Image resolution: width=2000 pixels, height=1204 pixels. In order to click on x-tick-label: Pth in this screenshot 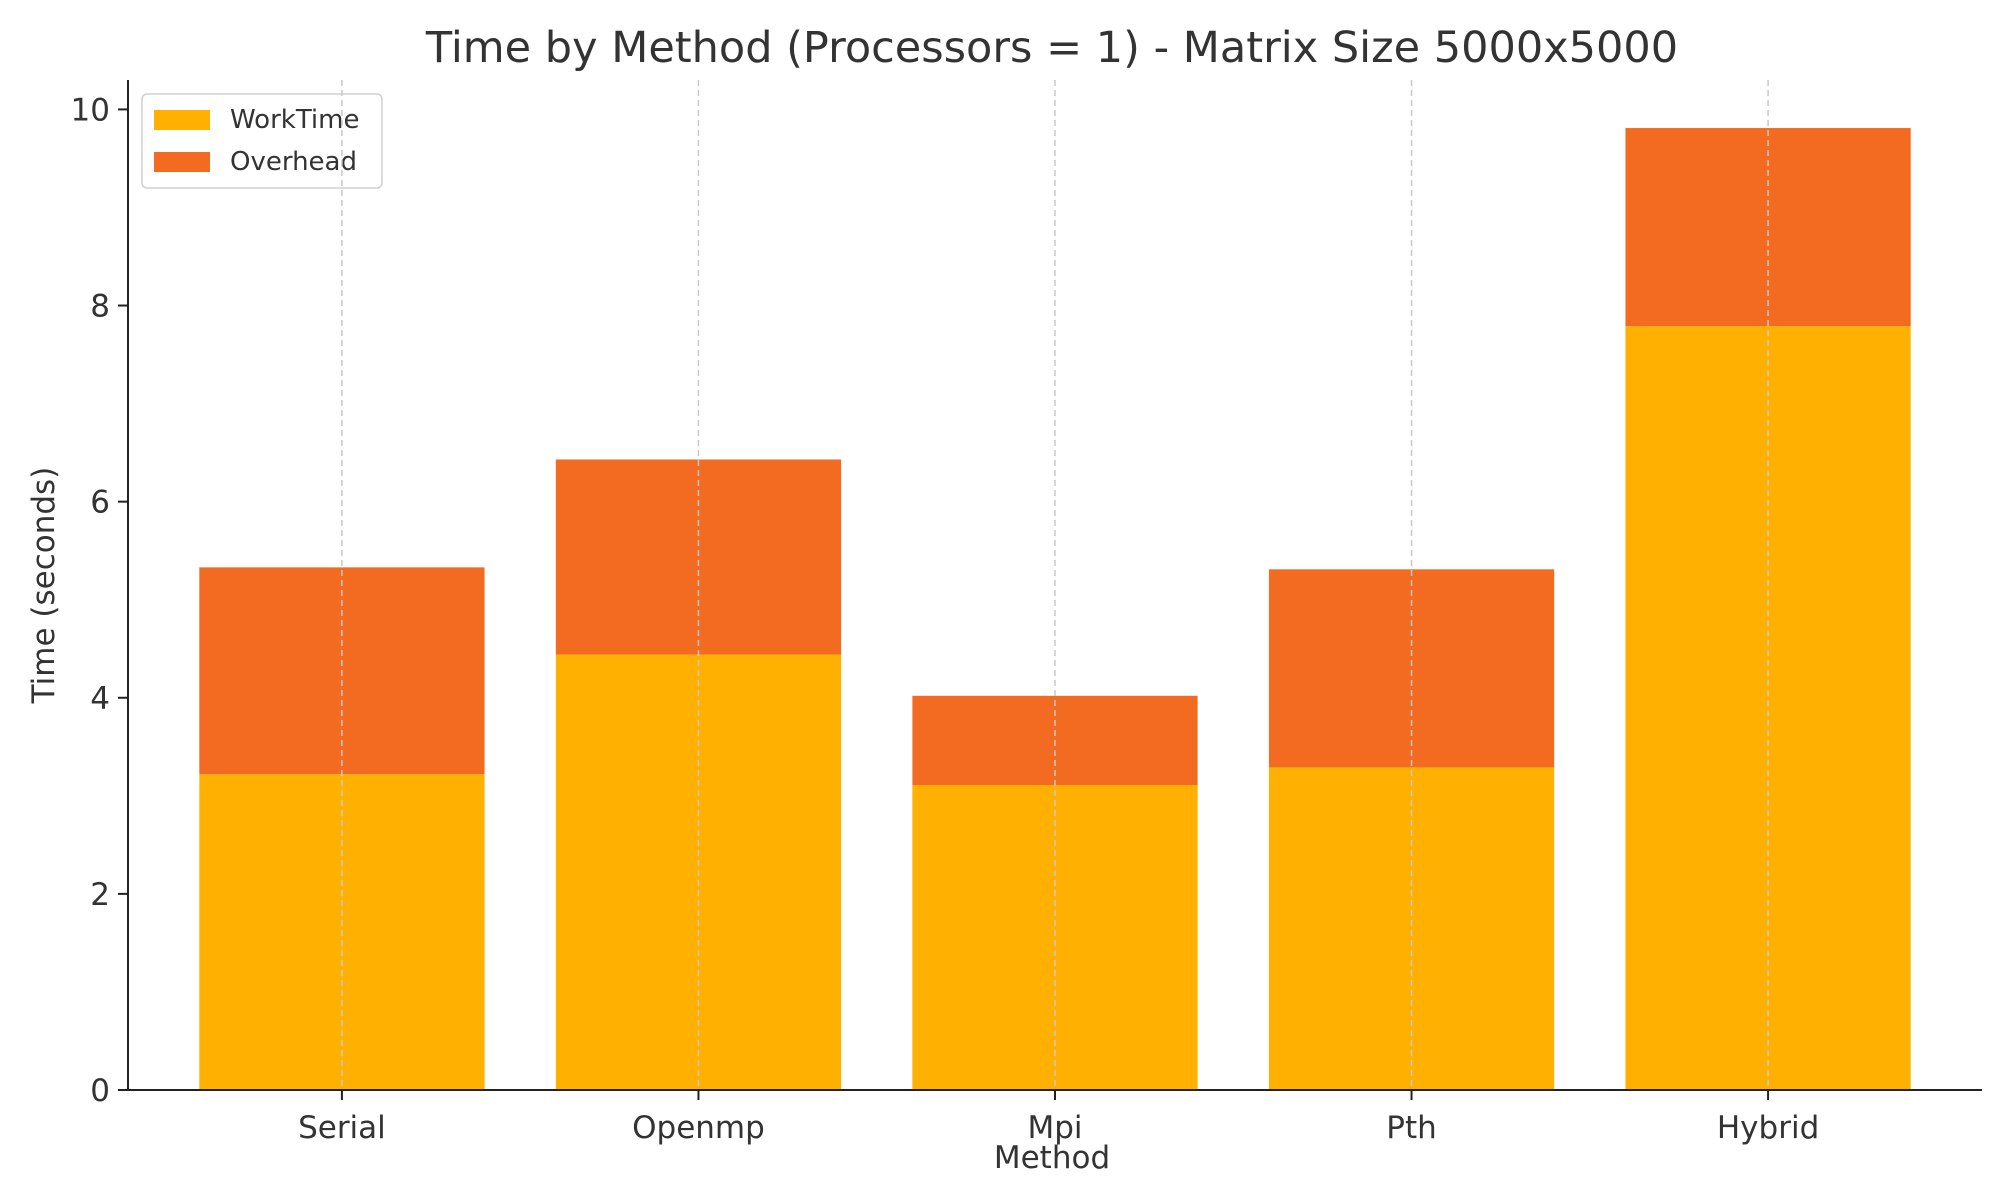, I will do `click(1411, 1128)`.